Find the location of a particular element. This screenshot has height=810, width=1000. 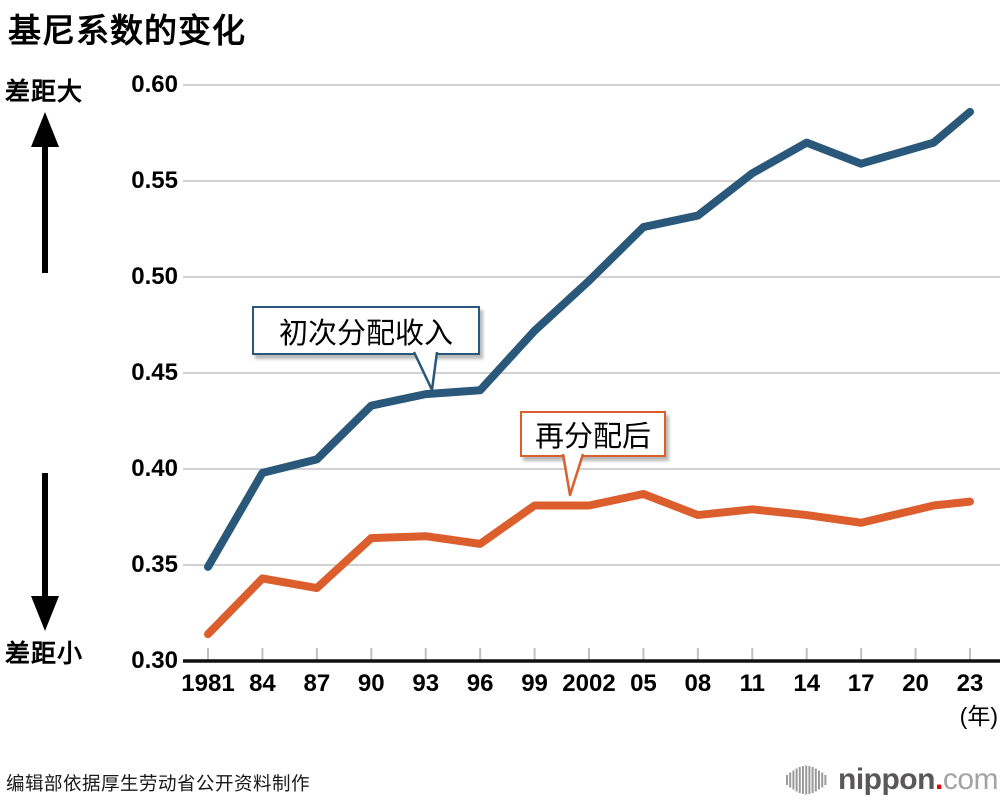

arrow-up-icon is located at coordinates (45, 192).